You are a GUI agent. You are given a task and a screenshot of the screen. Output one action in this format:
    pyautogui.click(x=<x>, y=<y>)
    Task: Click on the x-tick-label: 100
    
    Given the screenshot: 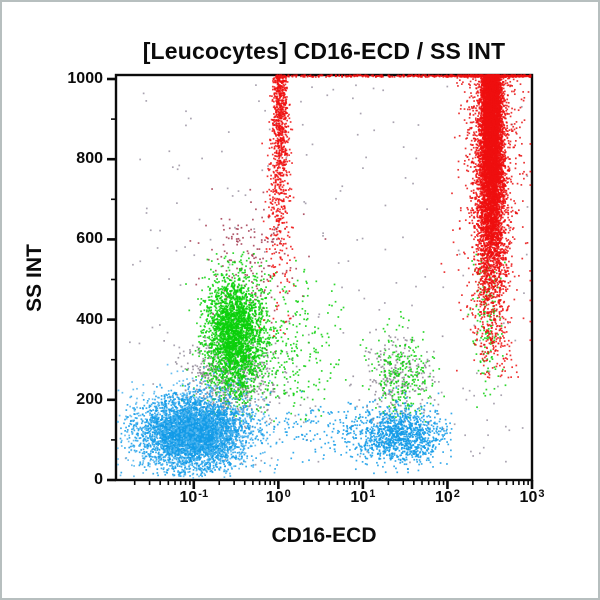 What is the action you would take?
    pyautogui.click(x=278, y=497)
    